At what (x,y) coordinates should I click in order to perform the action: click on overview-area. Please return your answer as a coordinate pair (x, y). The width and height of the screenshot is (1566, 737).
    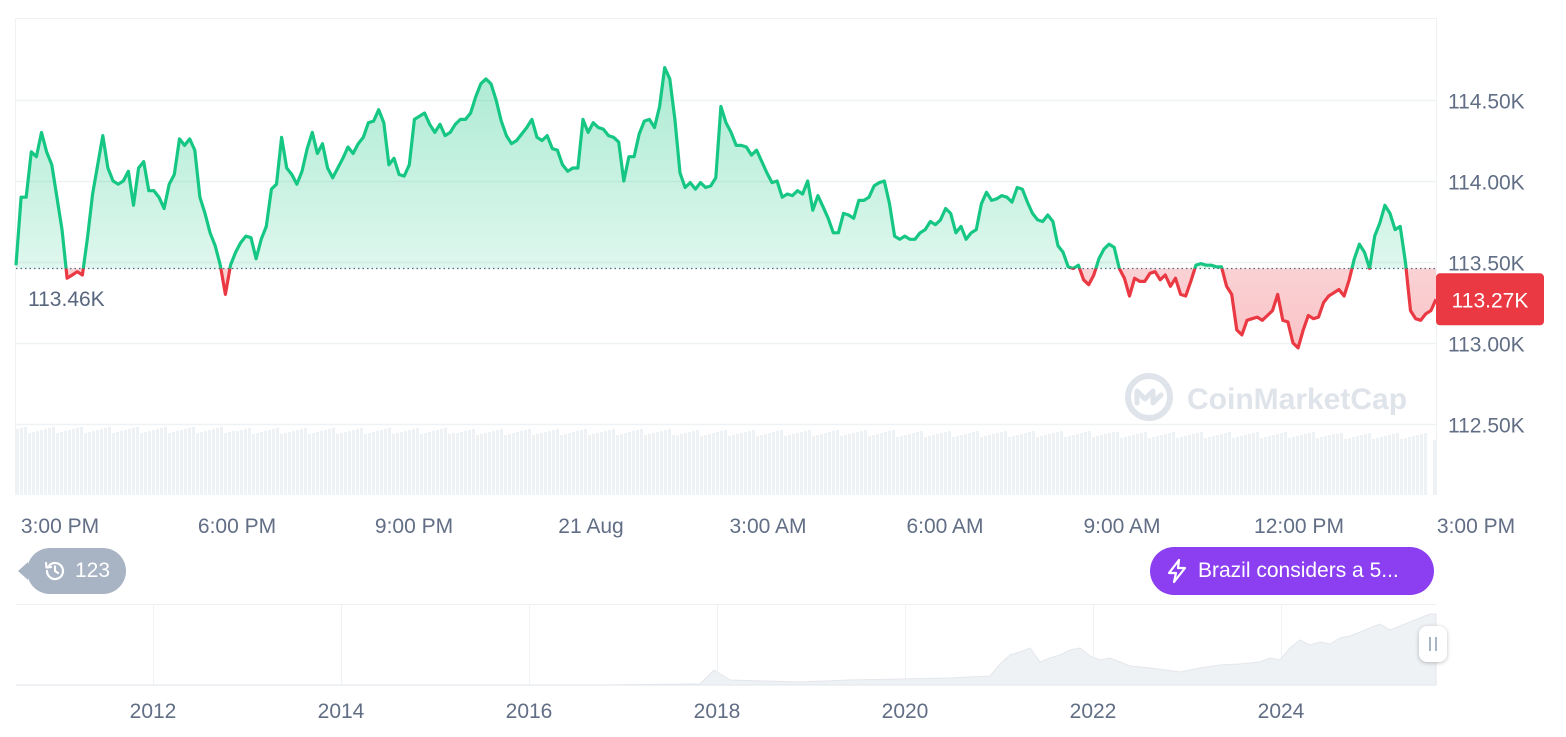
    Looking at the image, I should click on (726, 649).